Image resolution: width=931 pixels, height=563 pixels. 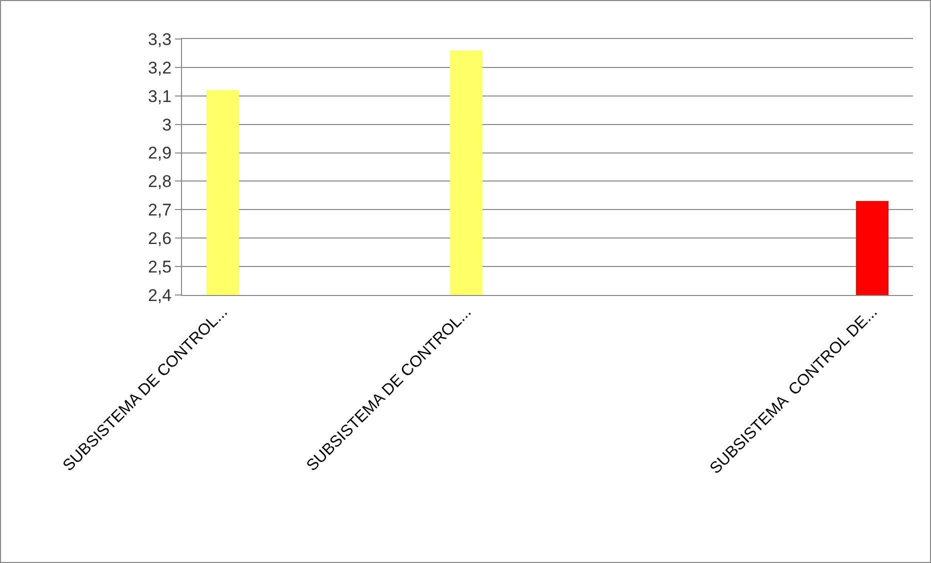 What do you see at coordinates (160, 68) in the screenshot?
I see `y-tick-label: 3,2` at bounding box center [160, 68].